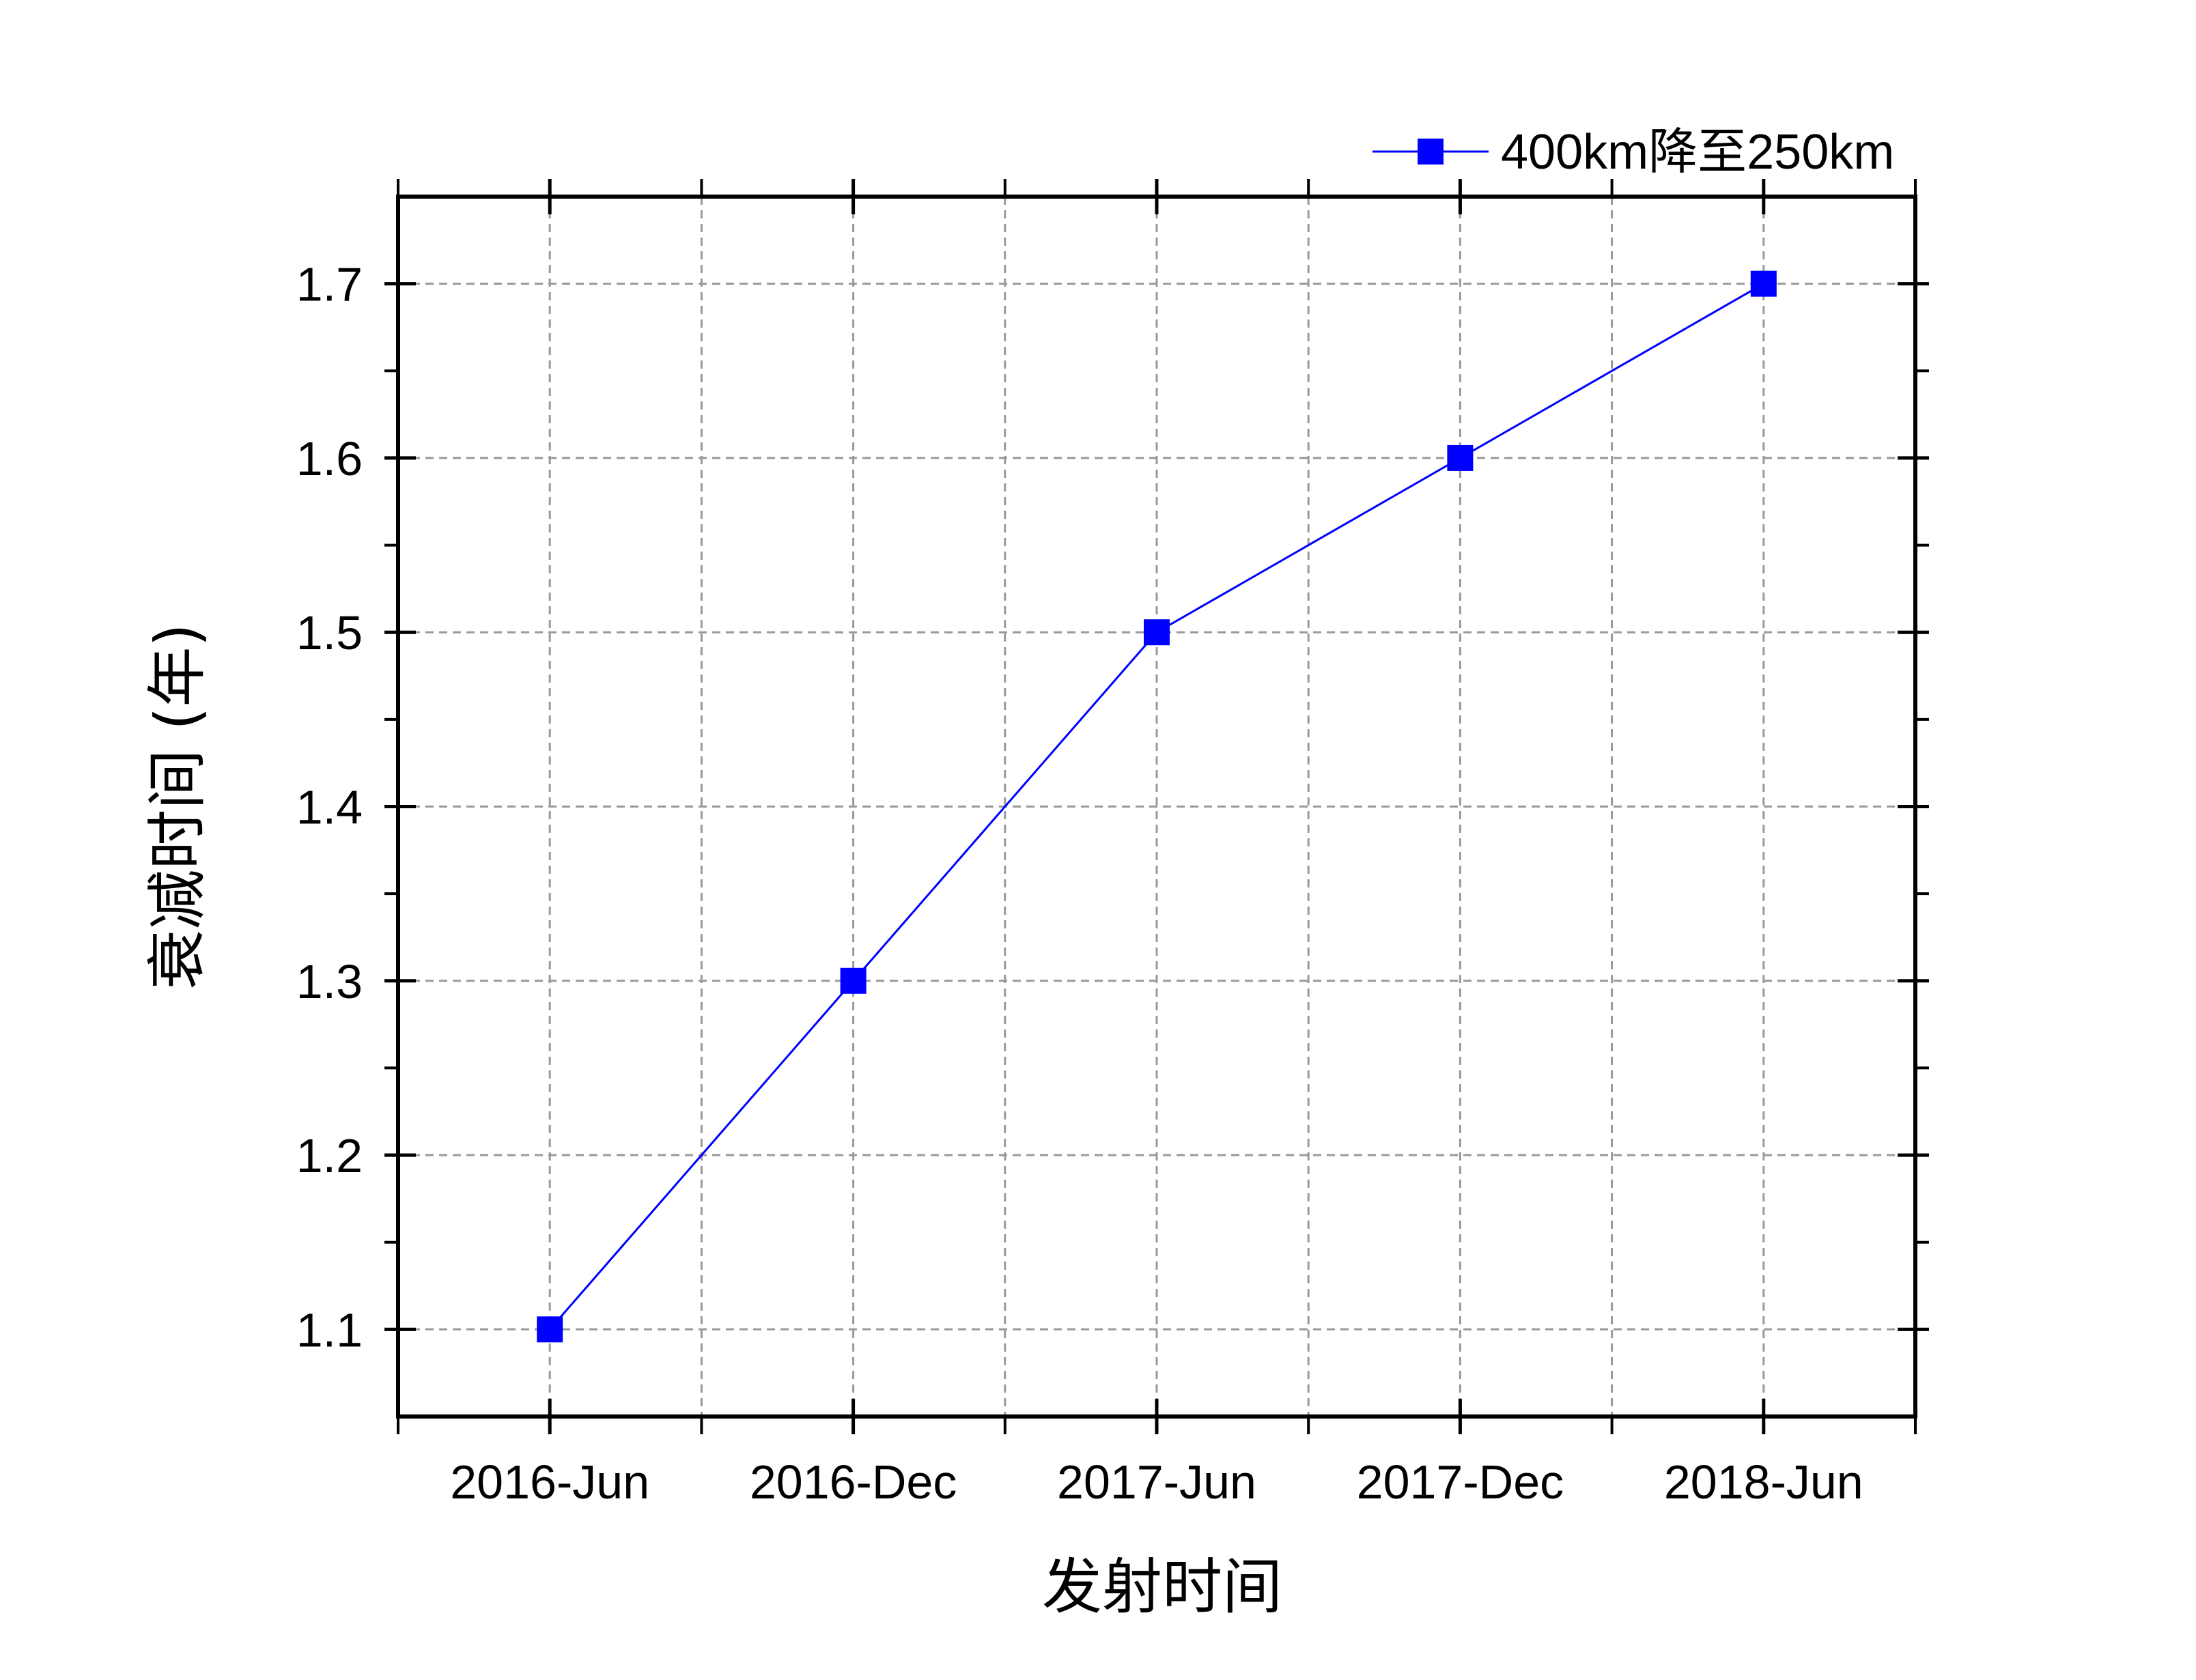 Image resolution: width=2196 pixels, height=1680 pixels. Describe the element at coordinates (329, 1329) in the screenshot. I see `y-tick-label: 1.1` at that location.